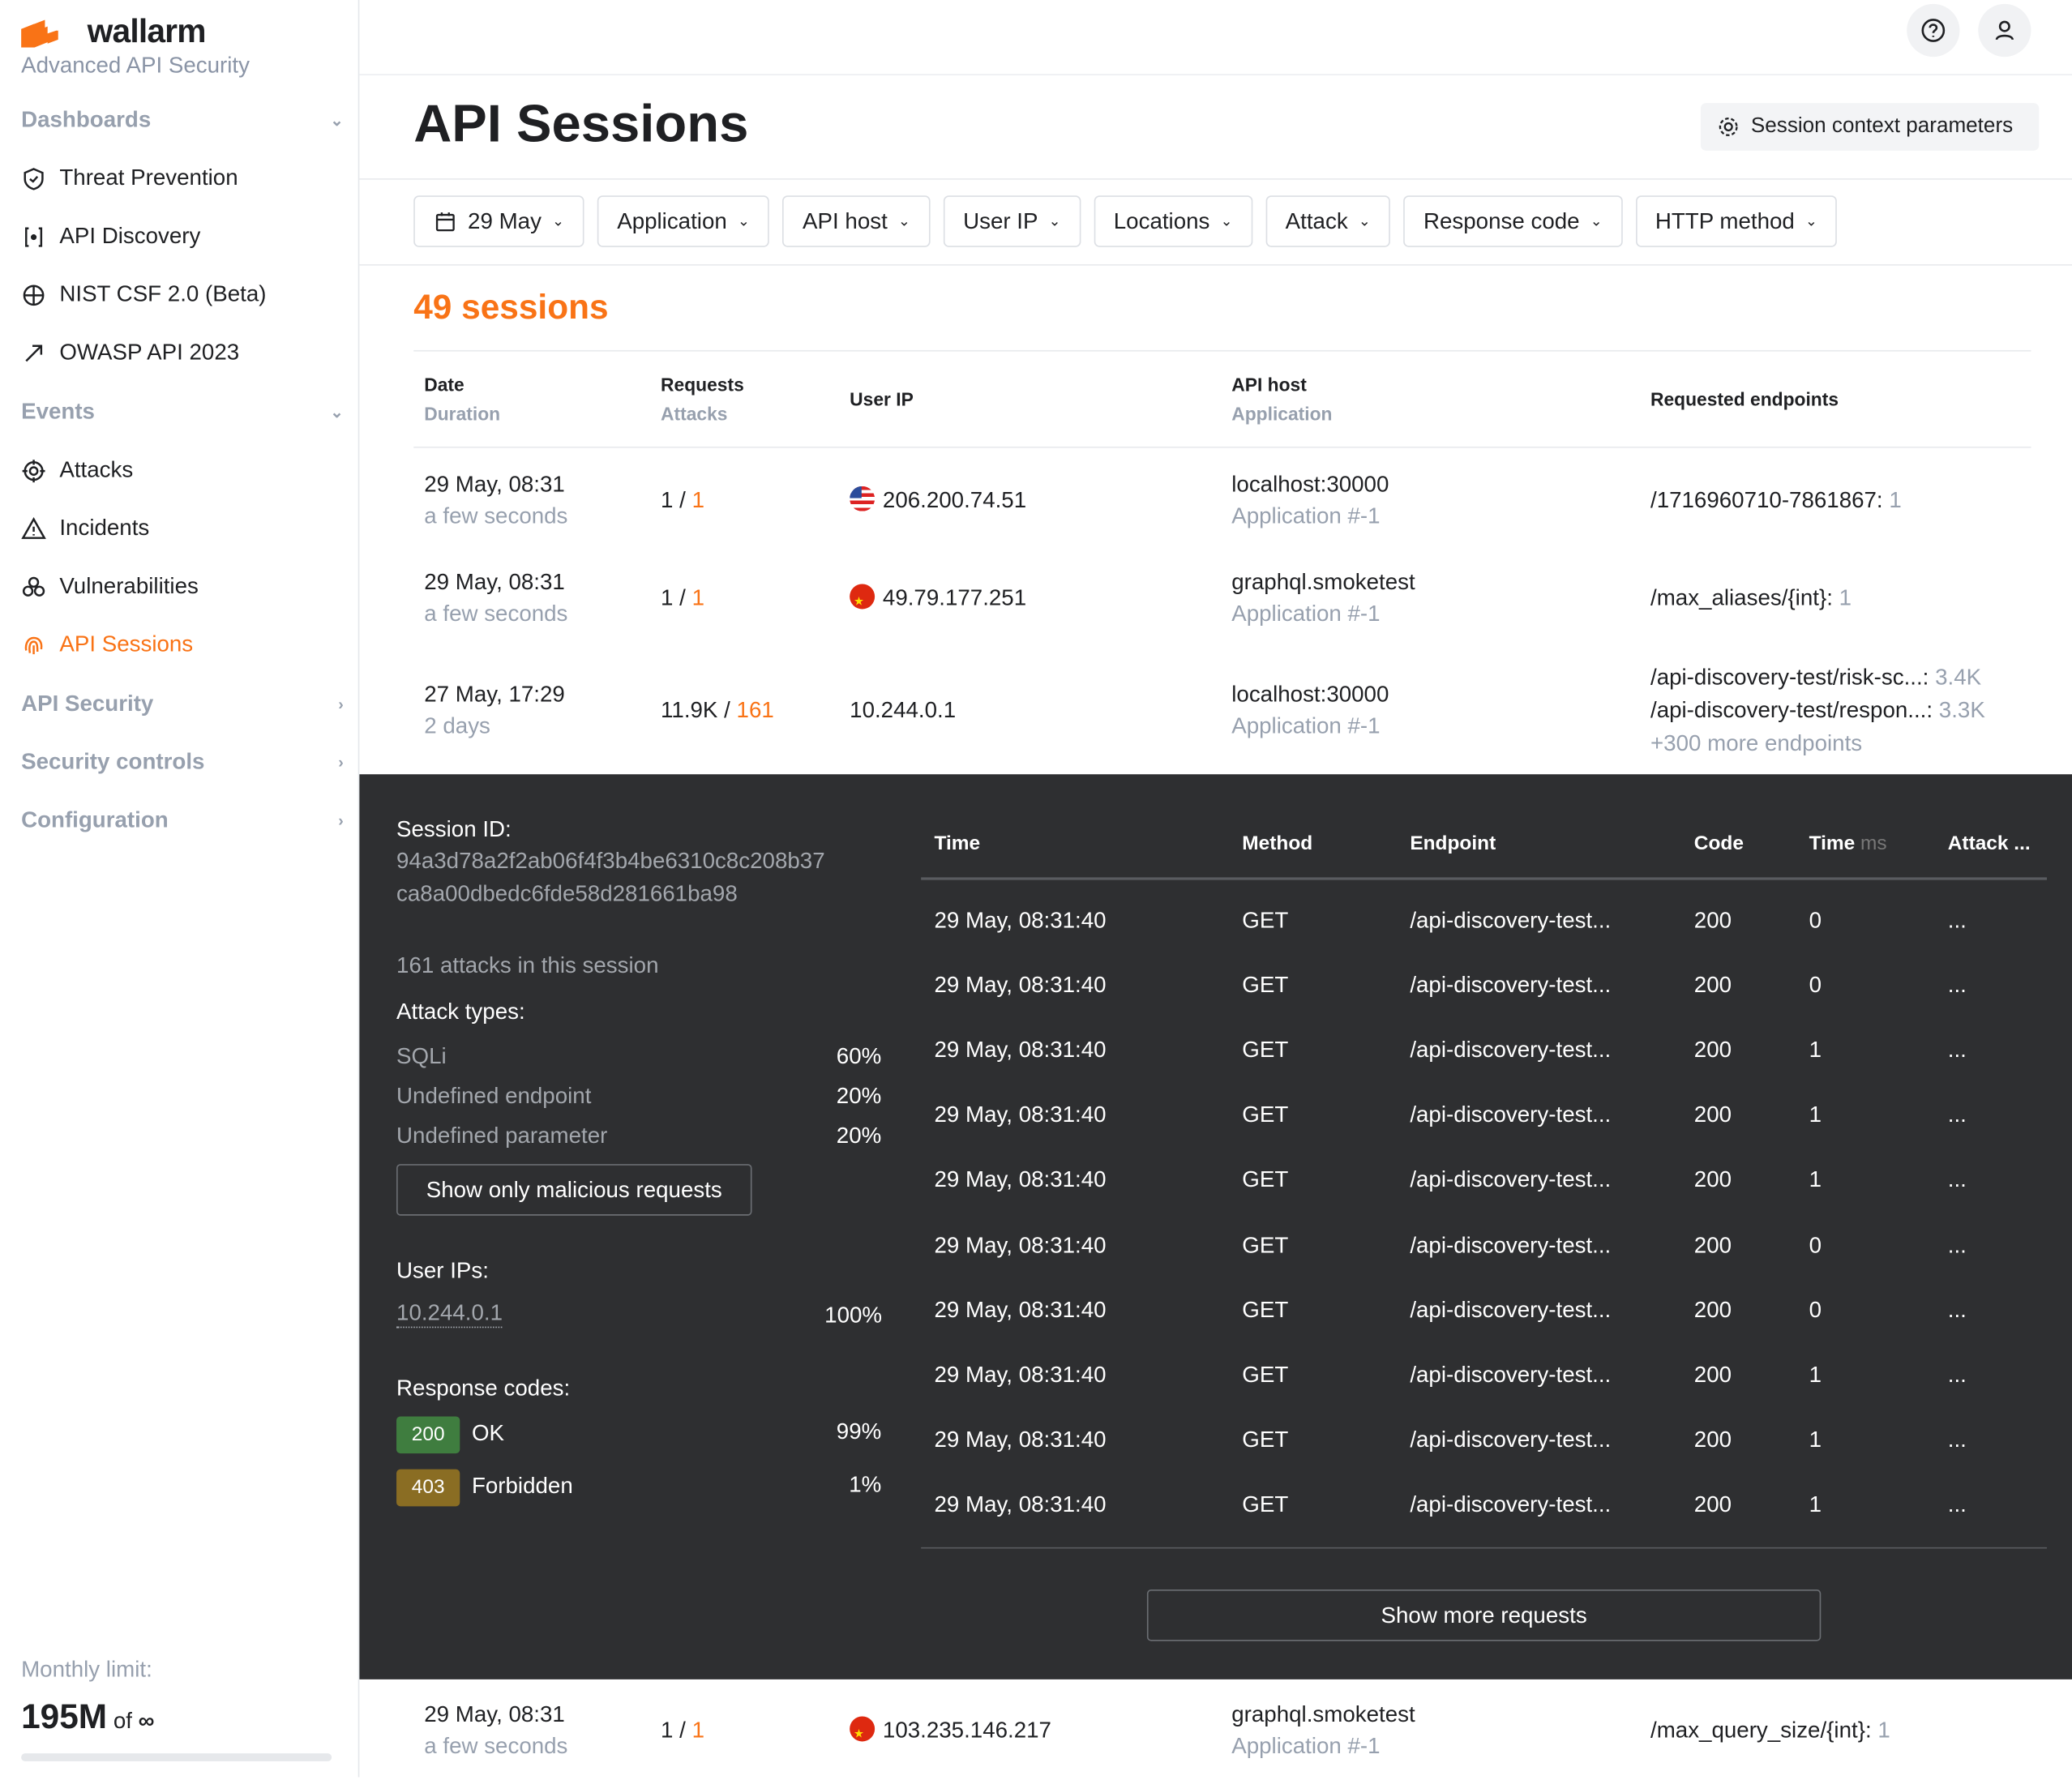 This screenshot has height=1780, width=2072. What do you see at coordinates (341, 705) in the screenshot?
I see `chevron-right-icon: ›` at bounding box center [341, 705].